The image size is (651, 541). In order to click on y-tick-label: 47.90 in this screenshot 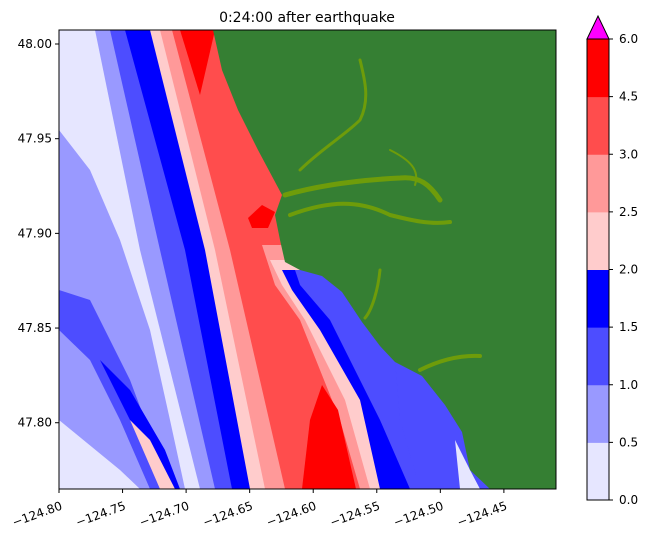, I will do `click(35, 233)`.